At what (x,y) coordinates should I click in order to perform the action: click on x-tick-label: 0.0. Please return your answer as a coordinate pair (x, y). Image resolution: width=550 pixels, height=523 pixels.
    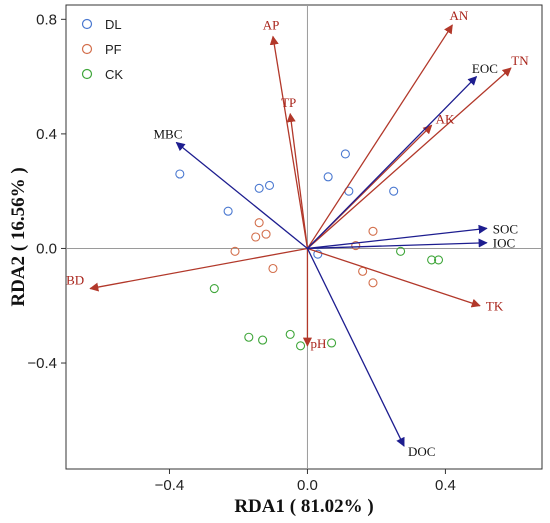
    Looking at the image, I should click on (307, 485).